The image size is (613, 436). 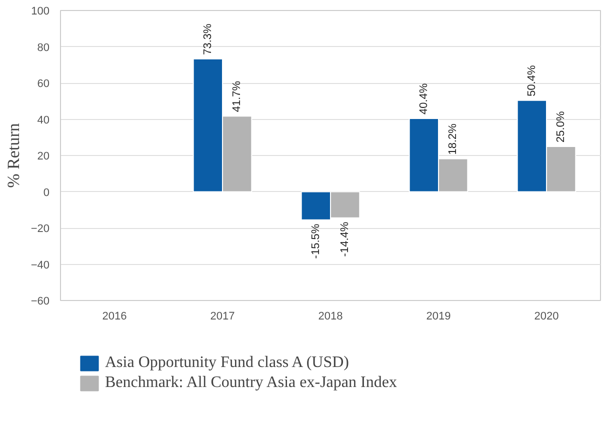 What do you see at coordinates (13, 155) in the screenshot?
I see `y-axis-title: % Return` at bounding box center [13, 155].